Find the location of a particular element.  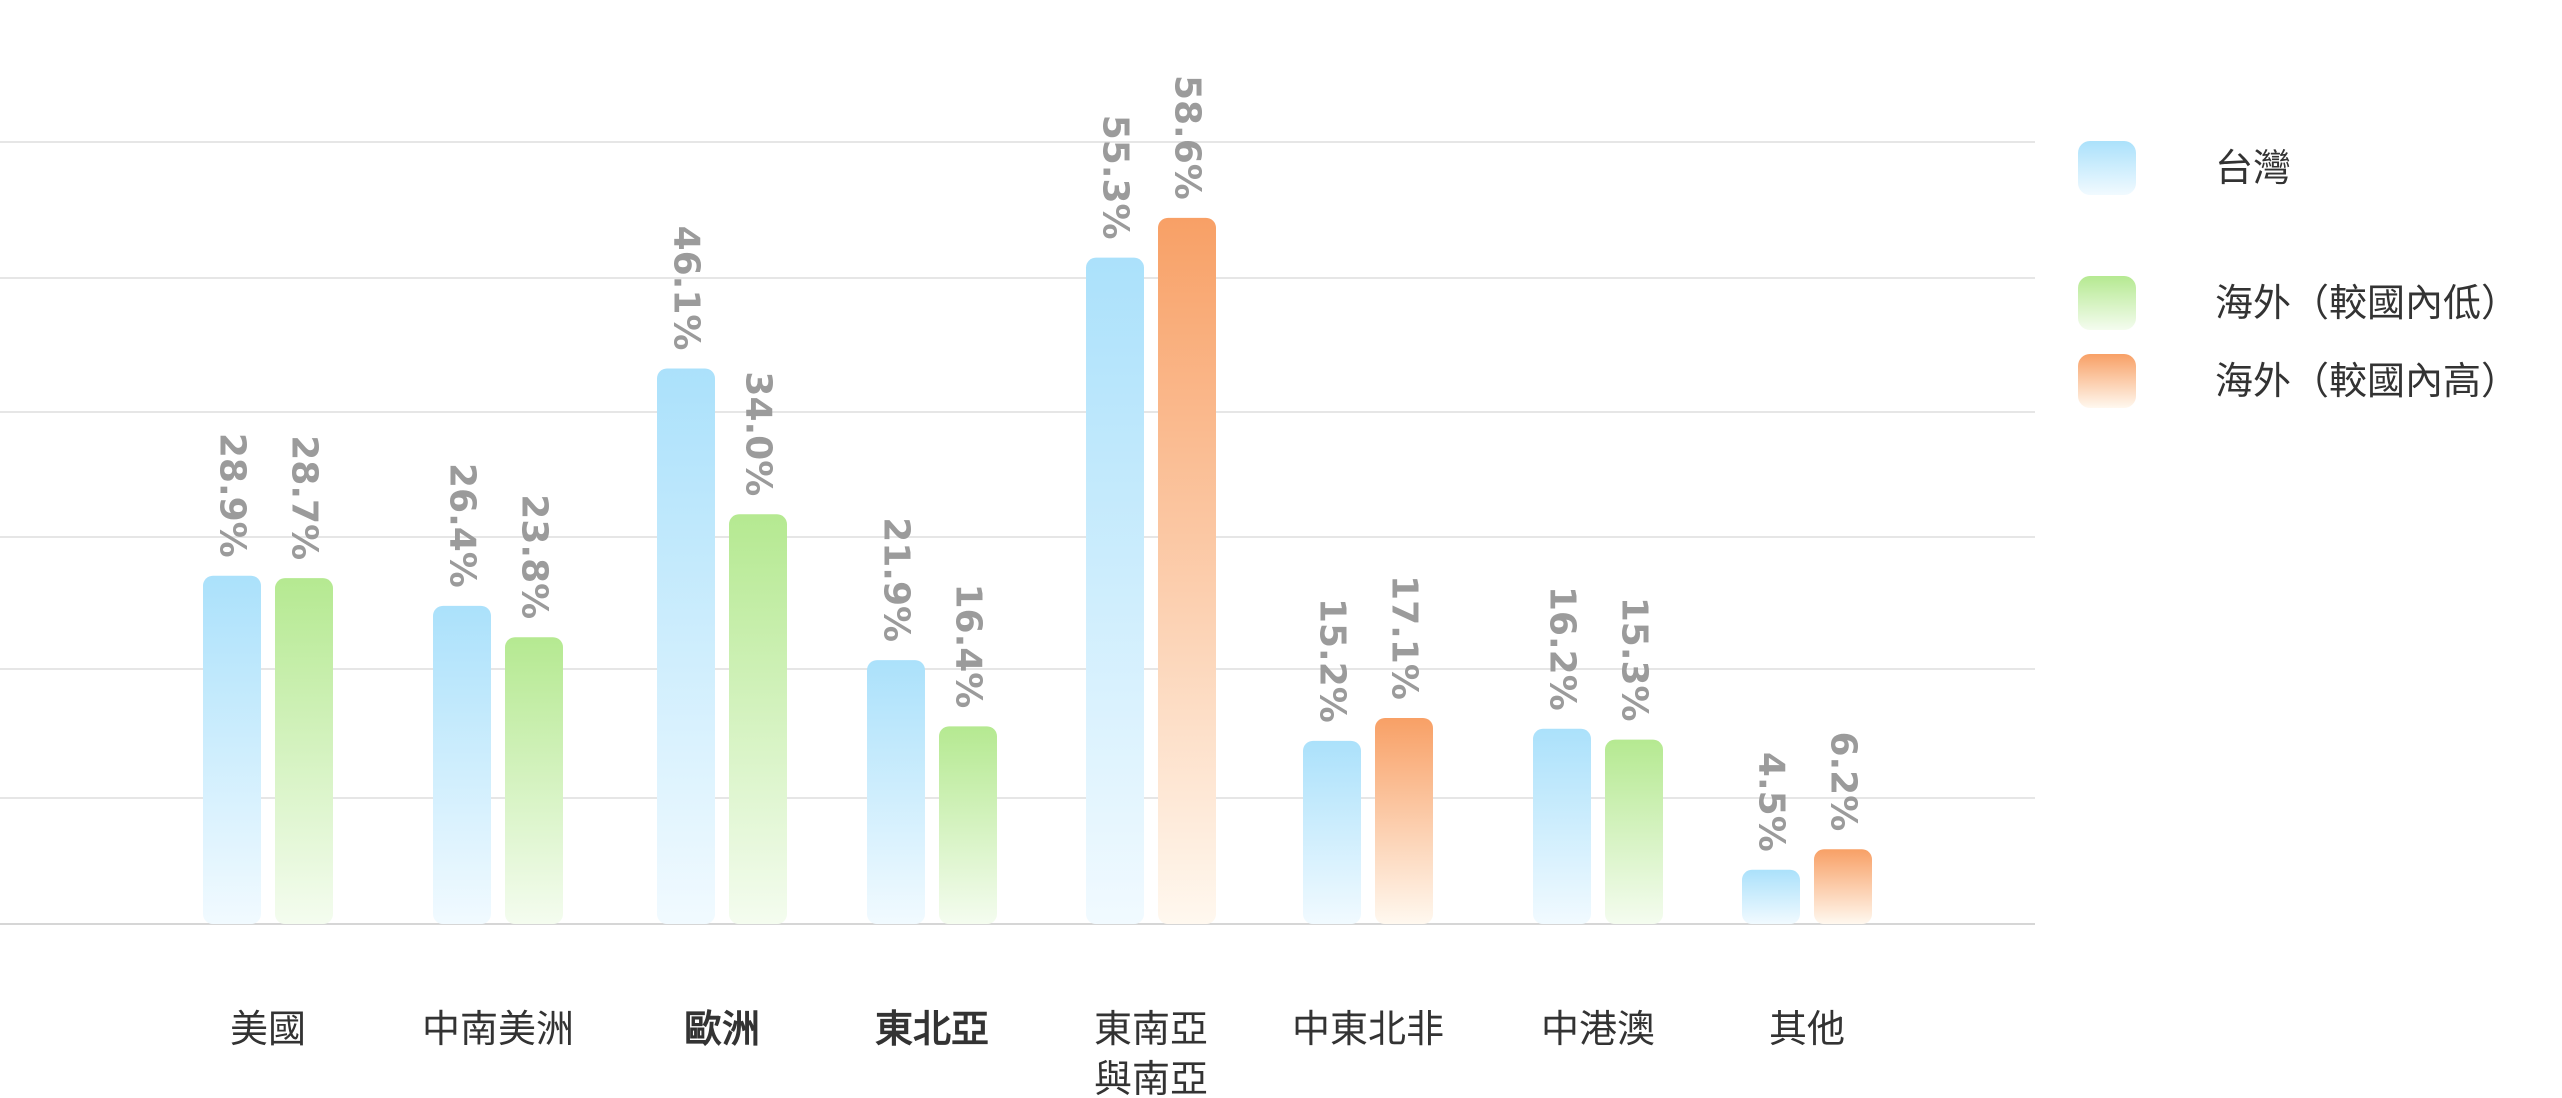

value-label: 55.3% is located at coordinates (1115, 177).